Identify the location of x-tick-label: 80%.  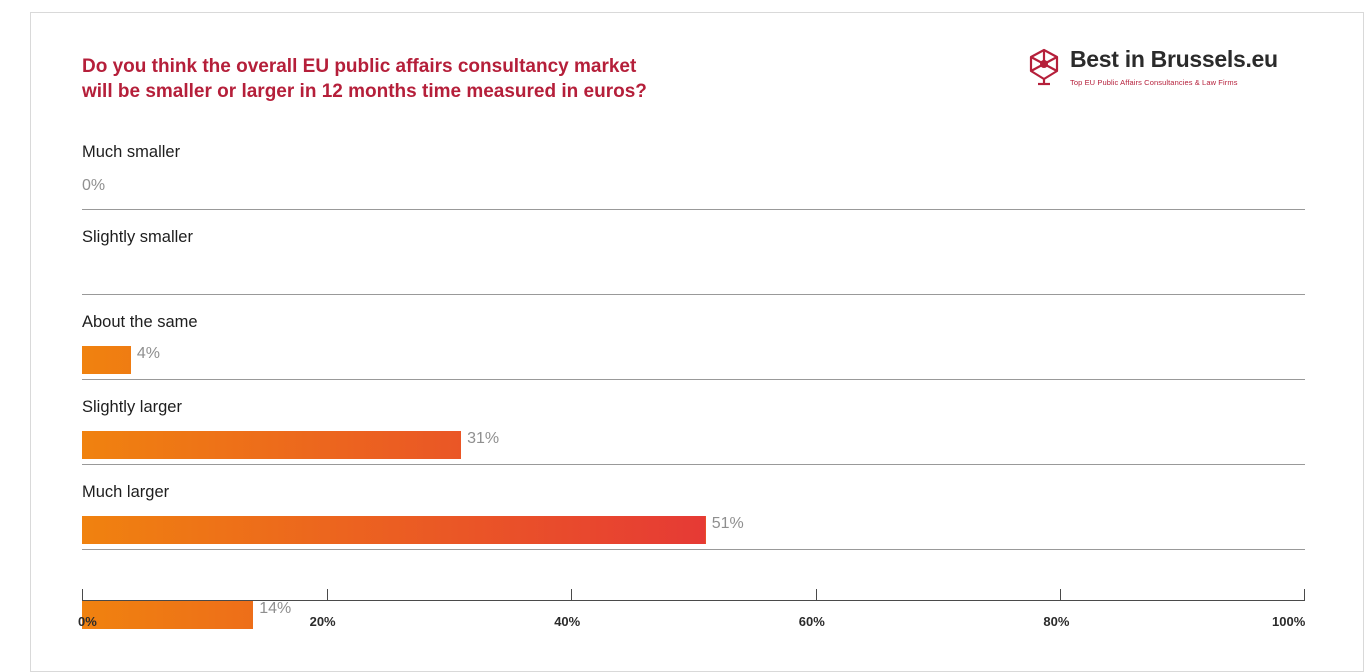
(1056, 621).